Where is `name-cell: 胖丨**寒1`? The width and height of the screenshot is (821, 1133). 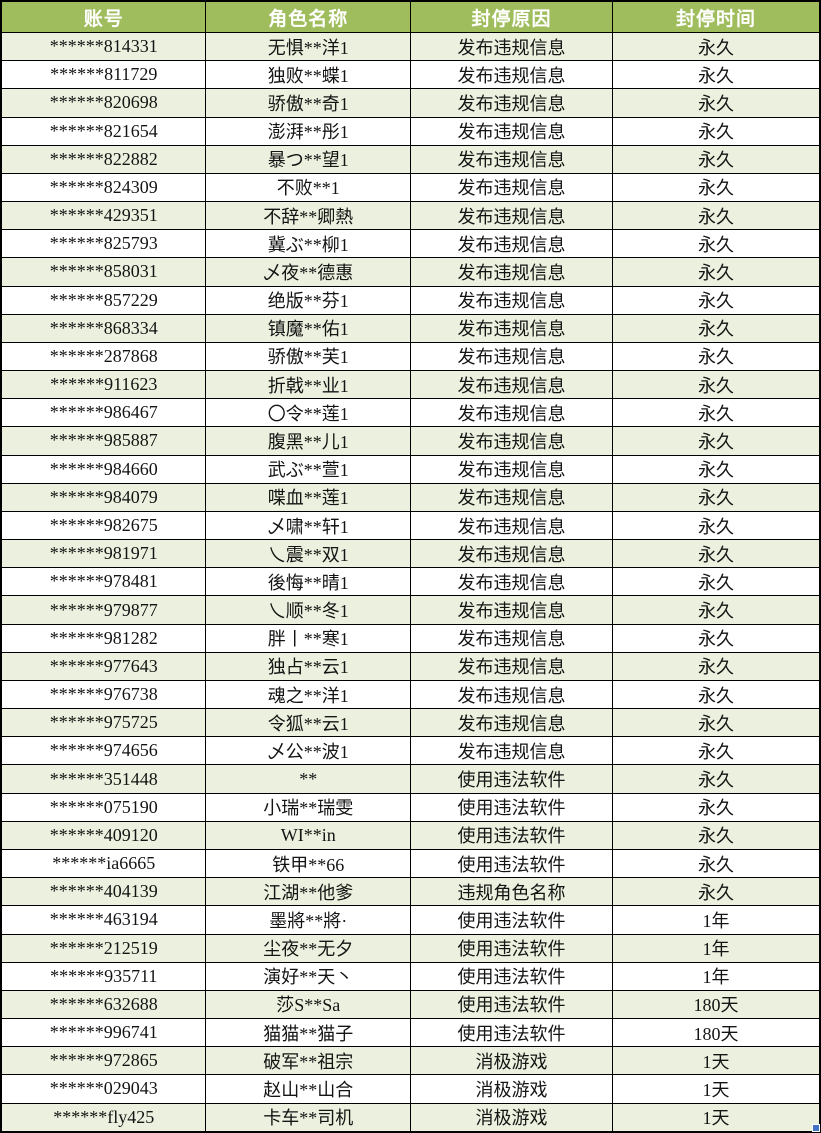
name-cell: 胖丨**寒1 is located at coordinates (308, 638).